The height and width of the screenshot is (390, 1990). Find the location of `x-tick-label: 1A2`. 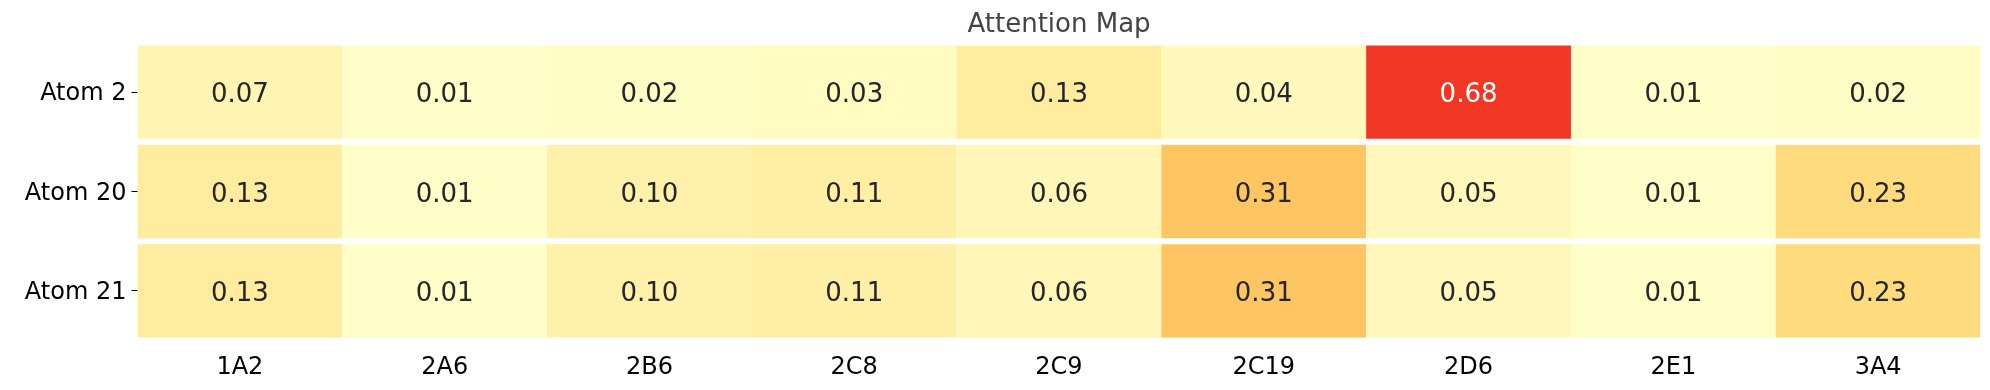

x-tick-label: 1A2 is located at coordinates (240, 365).